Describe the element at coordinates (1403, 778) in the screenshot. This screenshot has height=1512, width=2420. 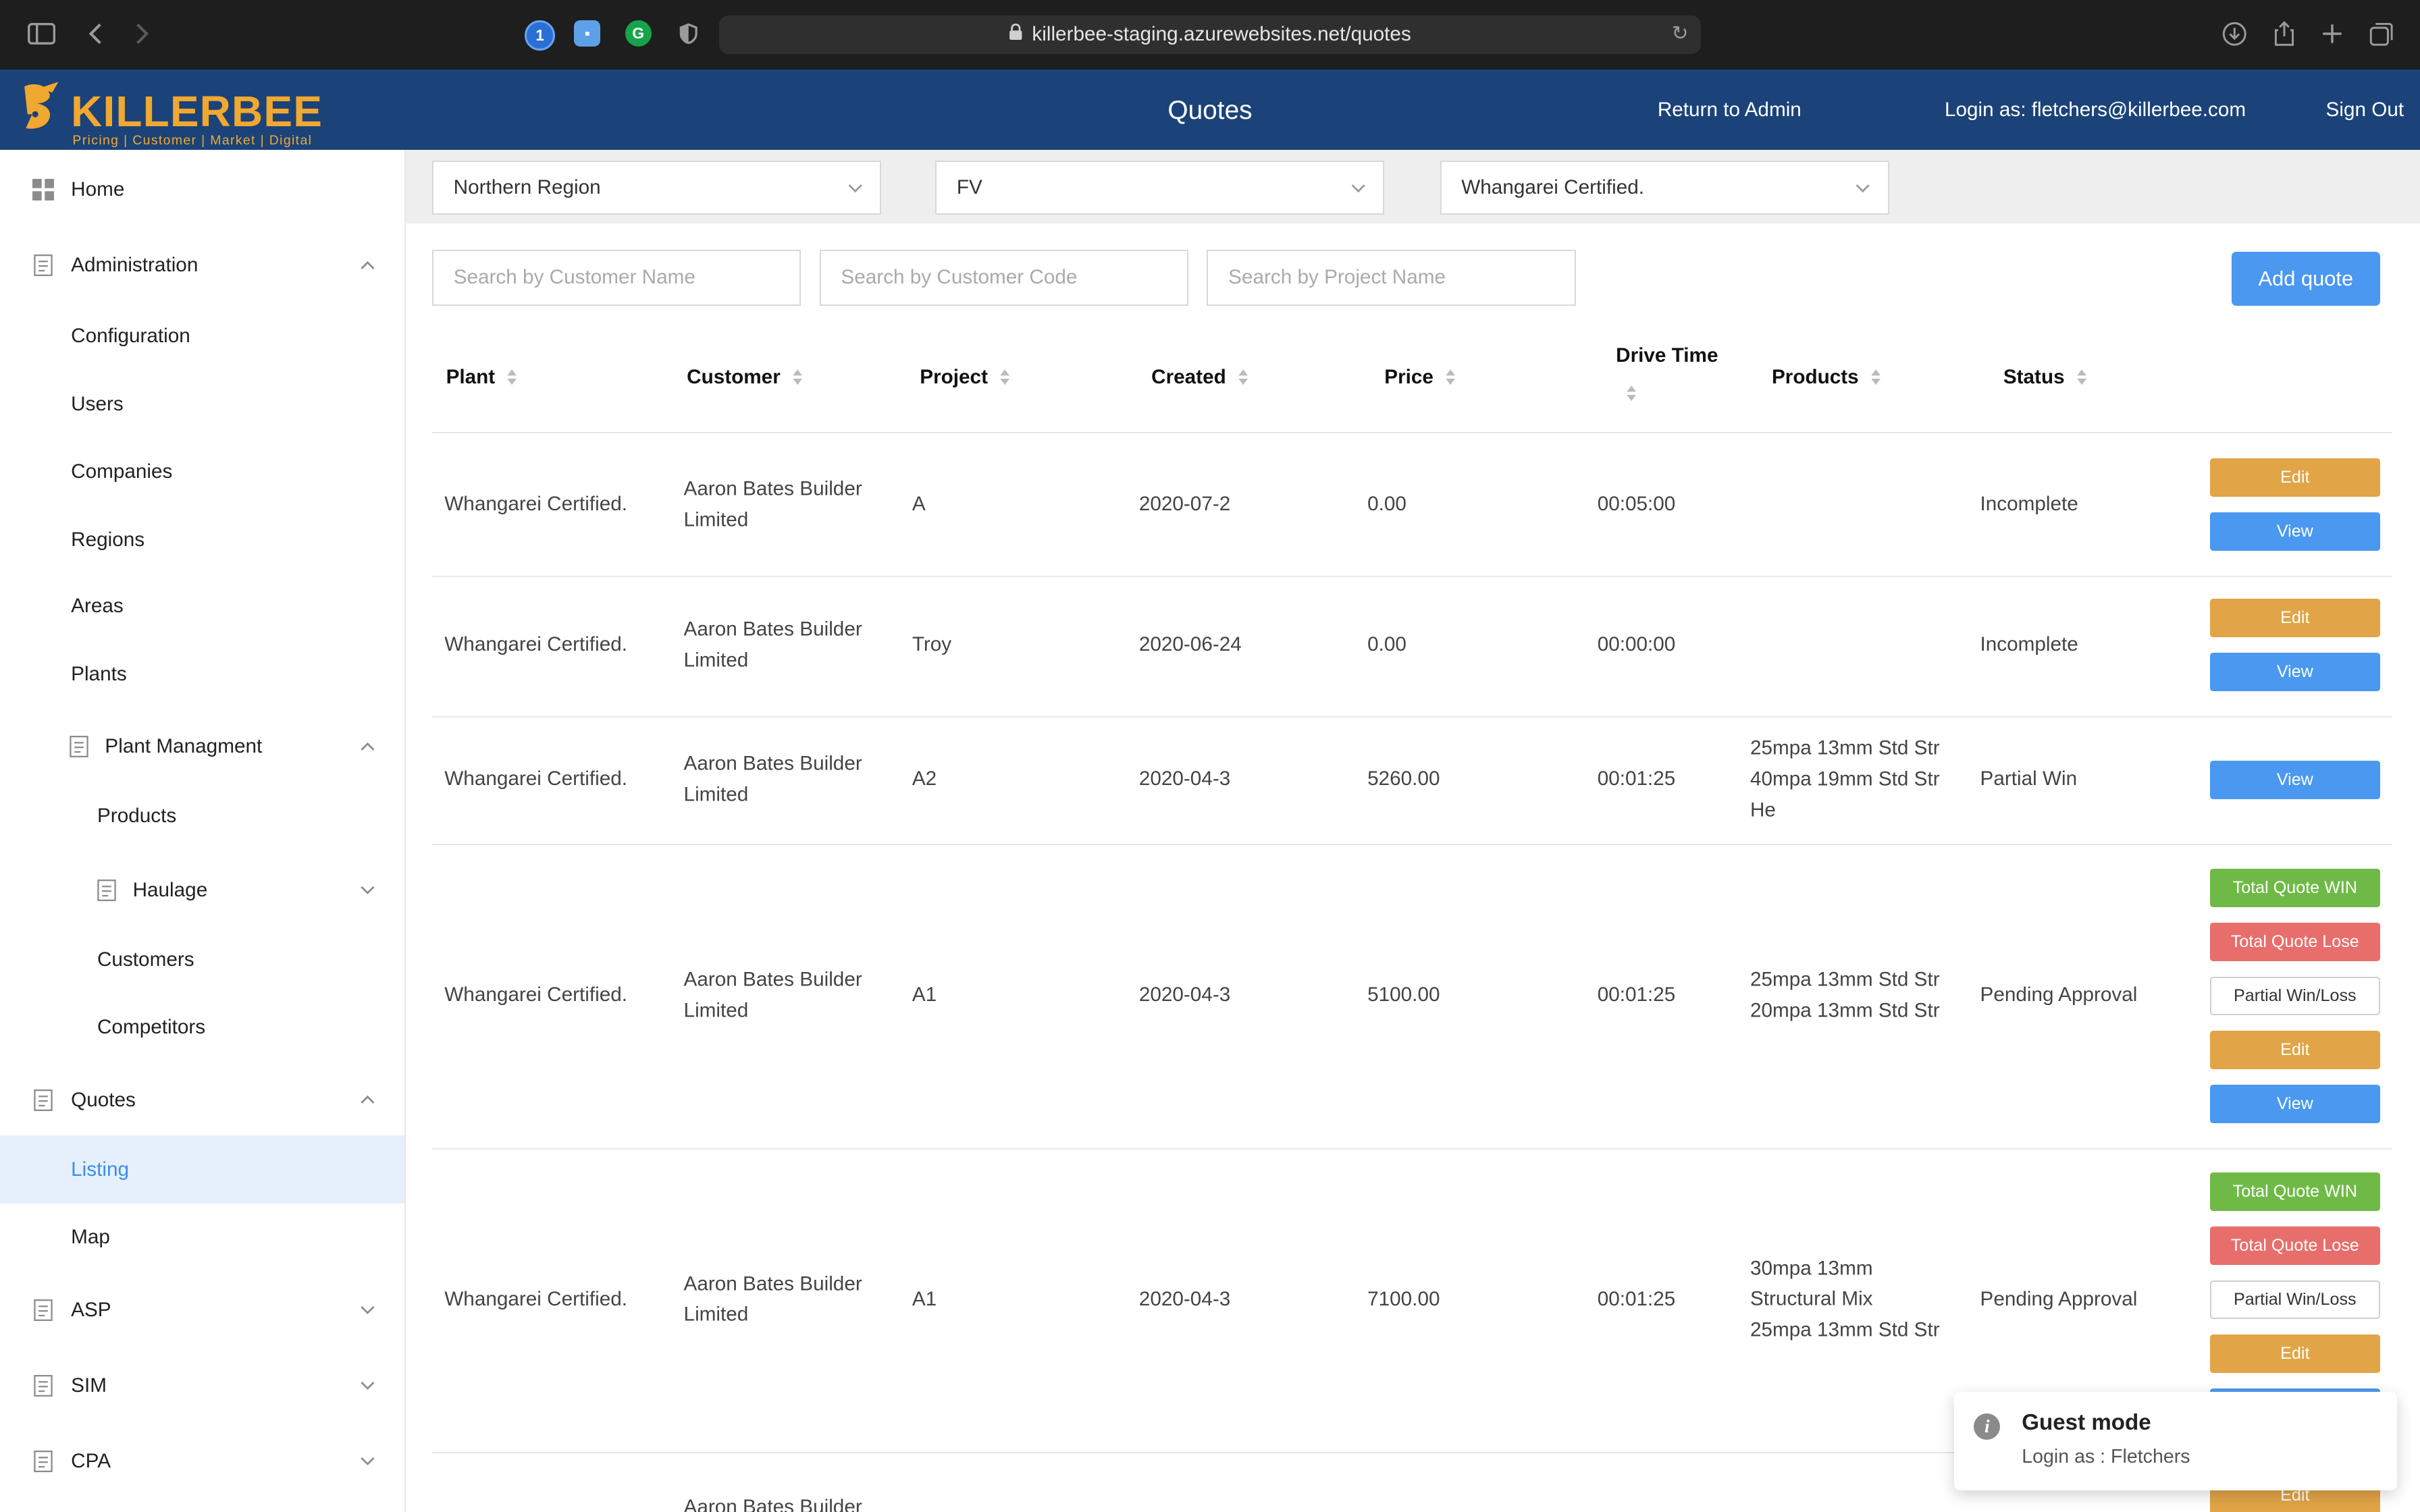
I see `cell-price: 5260.00` at that location.